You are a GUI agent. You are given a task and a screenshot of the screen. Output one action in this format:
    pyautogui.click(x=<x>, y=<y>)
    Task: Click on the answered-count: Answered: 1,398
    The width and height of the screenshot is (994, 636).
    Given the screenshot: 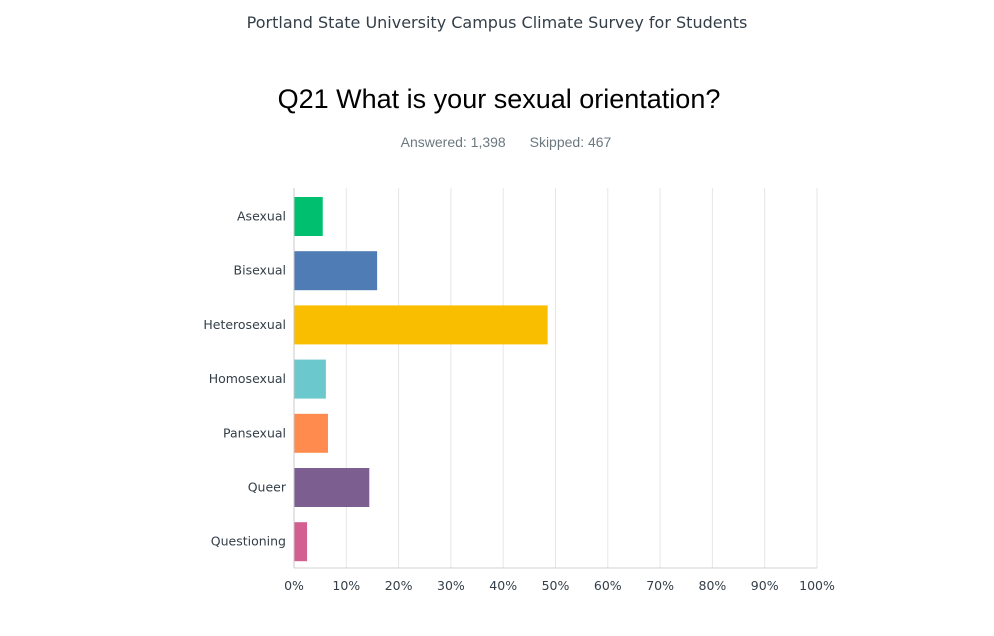 What is the action you would take?
    pyautogui.click(x=453, y=142)
    